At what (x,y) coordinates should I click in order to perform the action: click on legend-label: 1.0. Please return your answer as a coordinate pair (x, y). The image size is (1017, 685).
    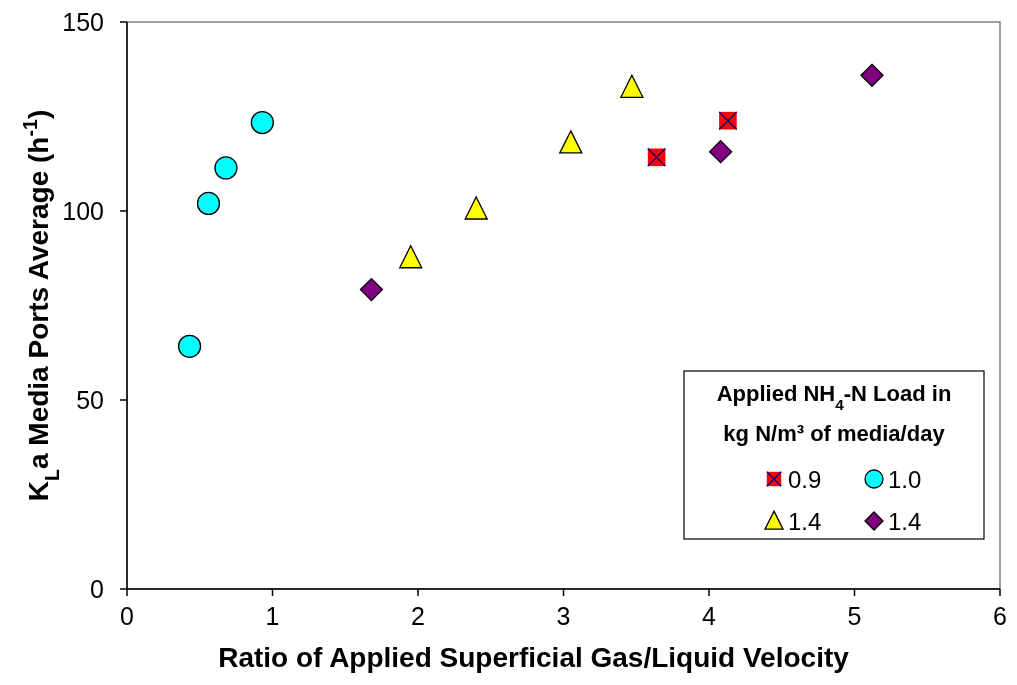
    Looking at the image, I should click on (905, 479).